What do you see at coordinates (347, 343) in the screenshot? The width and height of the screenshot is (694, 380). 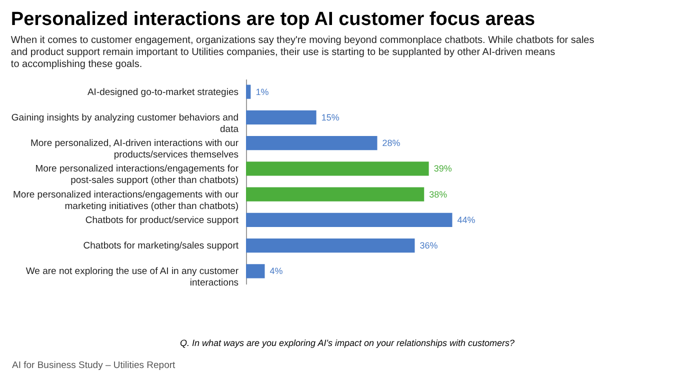 I see `text: Q. In what ways are you exploring AI's impact on your relationships with customers?` at bounding box center [347, 343].